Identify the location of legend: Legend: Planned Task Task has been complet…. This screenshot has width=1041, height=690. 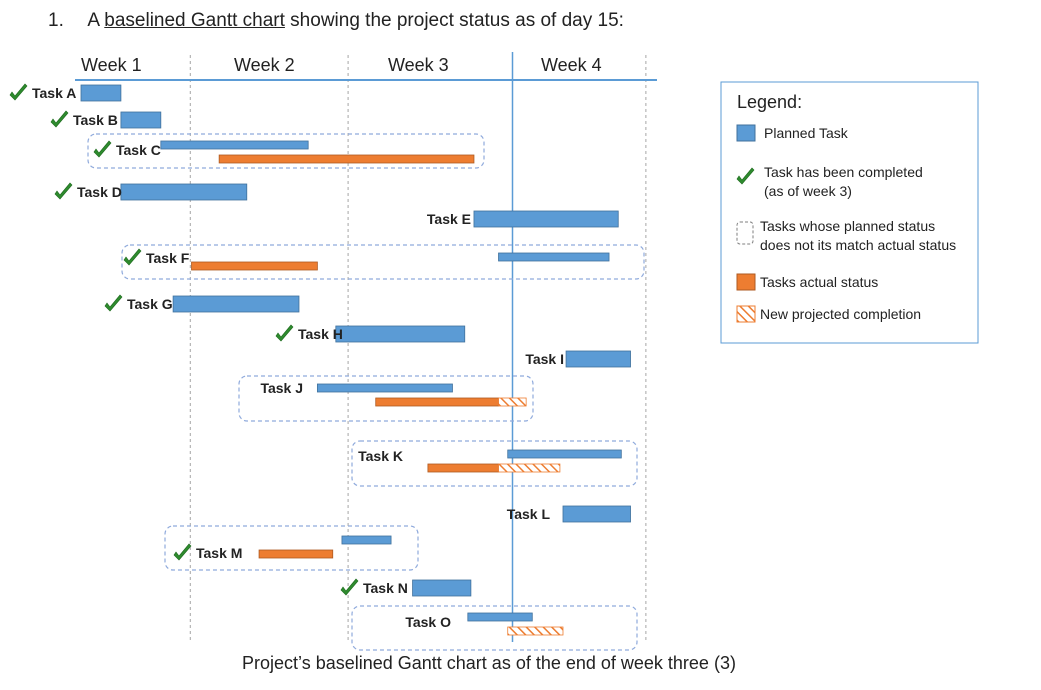
(849, 212).